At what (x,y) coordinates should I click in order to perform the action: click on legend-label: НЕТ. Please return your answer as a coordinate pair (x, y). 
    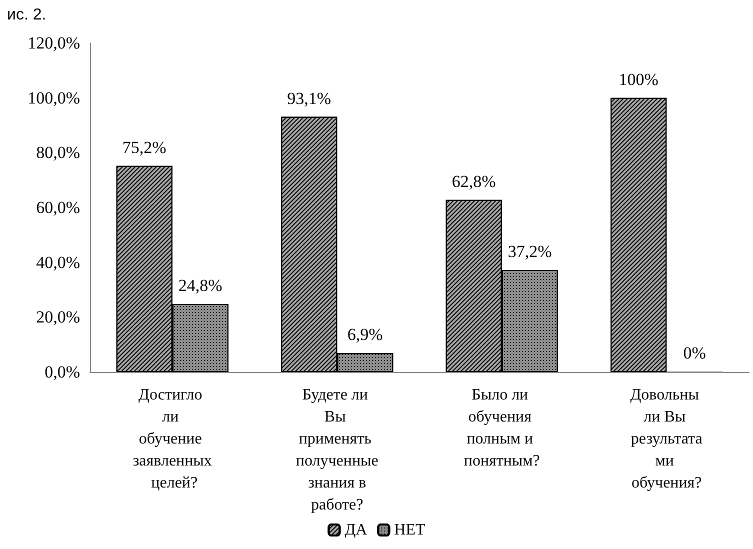
    Looking at the image, I should click on (410, 530).